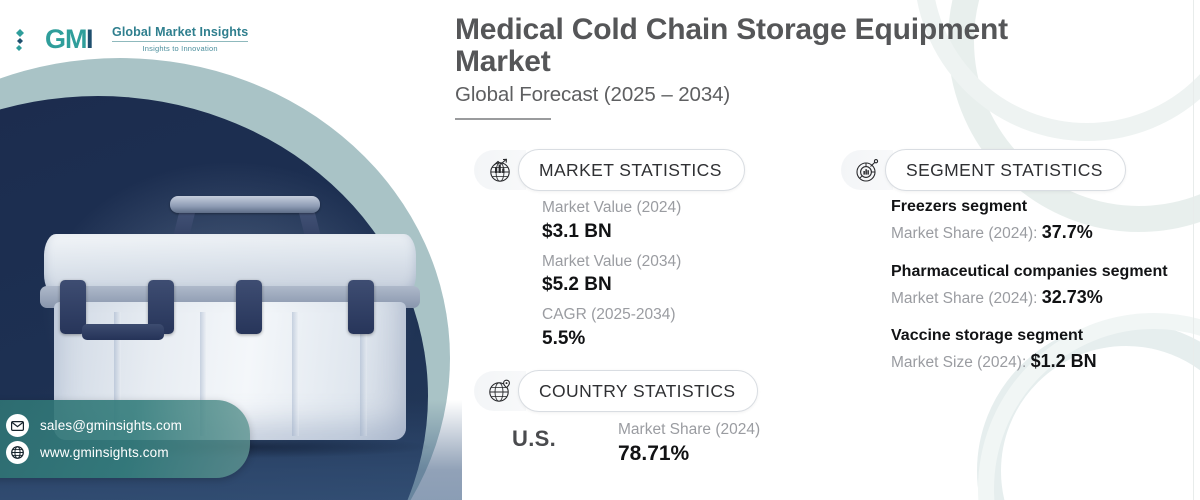  I want to click on gmi-wordmark-icon: GM I, so click(69, 39).